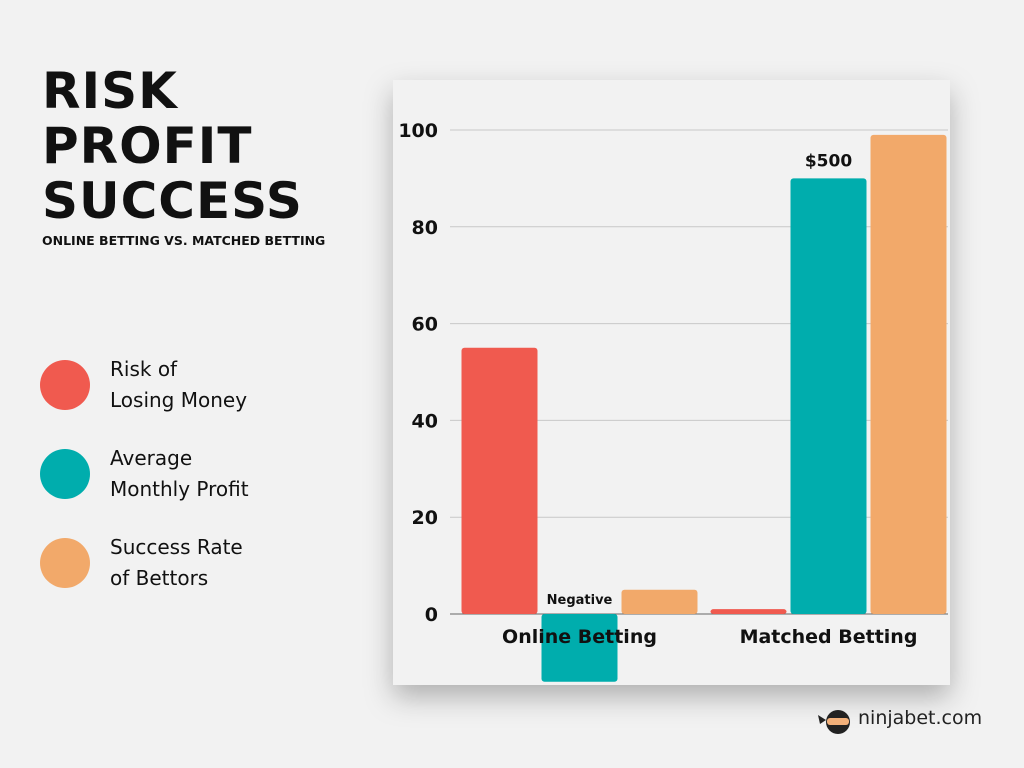  Describe the element at coordinates (920, 718) in the screenshot. I see `brand: ninjabet.com` at that location.